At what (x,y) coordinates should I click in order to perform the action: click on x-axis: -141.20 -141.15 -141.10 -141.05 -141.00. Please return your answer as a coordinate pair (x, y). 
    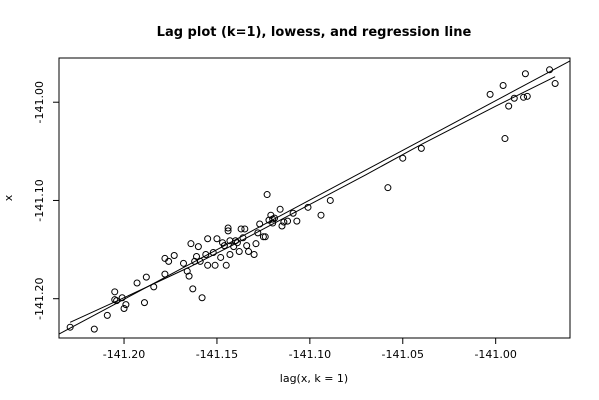
    Looking at the image, I should click on (310, 349).